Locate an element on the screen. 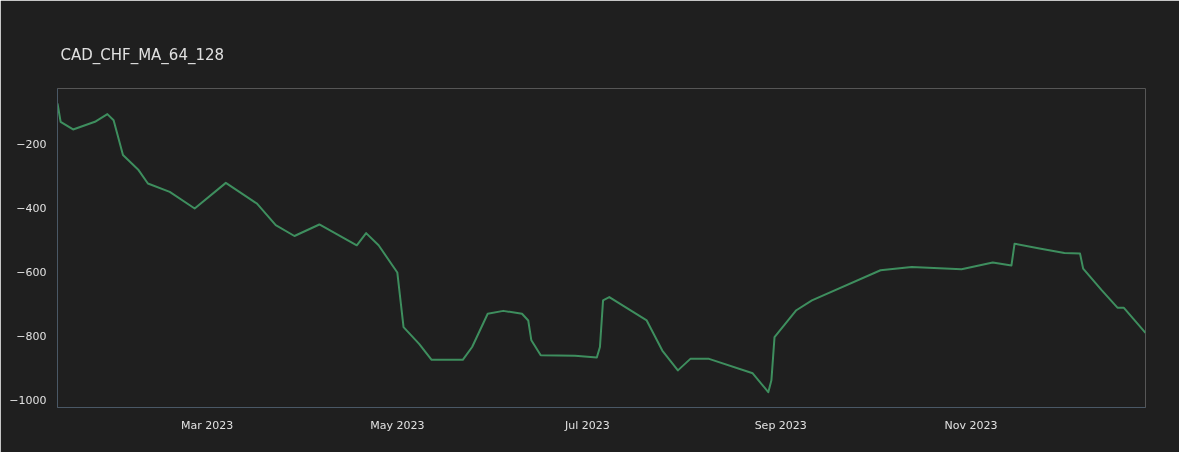 The width and height of the screenshot is (1179, 452). y-tick-label: −200 is located at coordinates (31, 145).